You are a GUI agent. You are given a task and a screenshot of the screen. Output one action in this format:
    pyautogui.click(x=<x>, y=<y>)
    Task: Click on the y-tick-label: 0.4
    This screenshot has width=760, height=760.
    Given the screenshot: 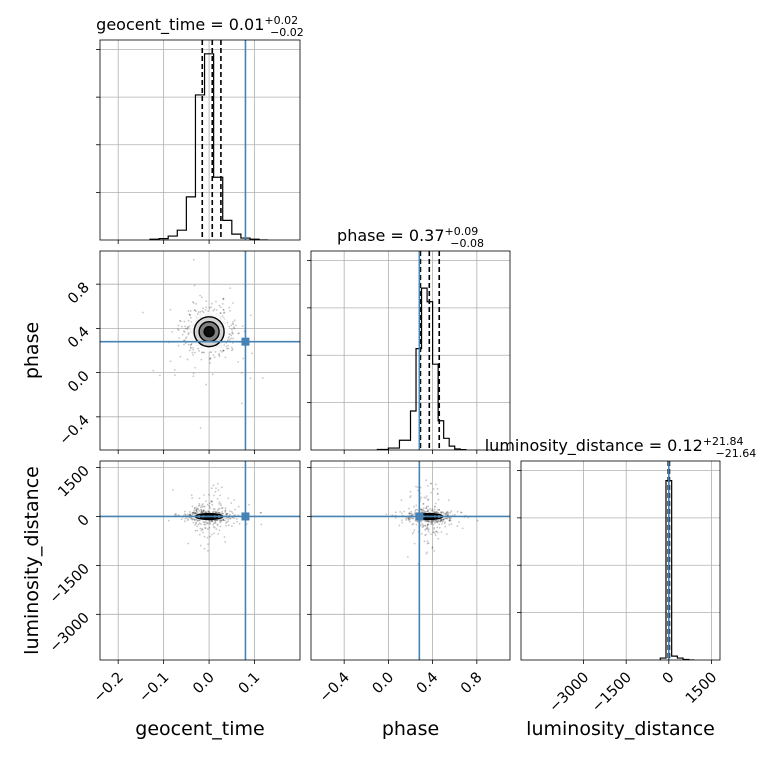 What is the action you would take?
    pyautogui.click(x=79, y=338)
    